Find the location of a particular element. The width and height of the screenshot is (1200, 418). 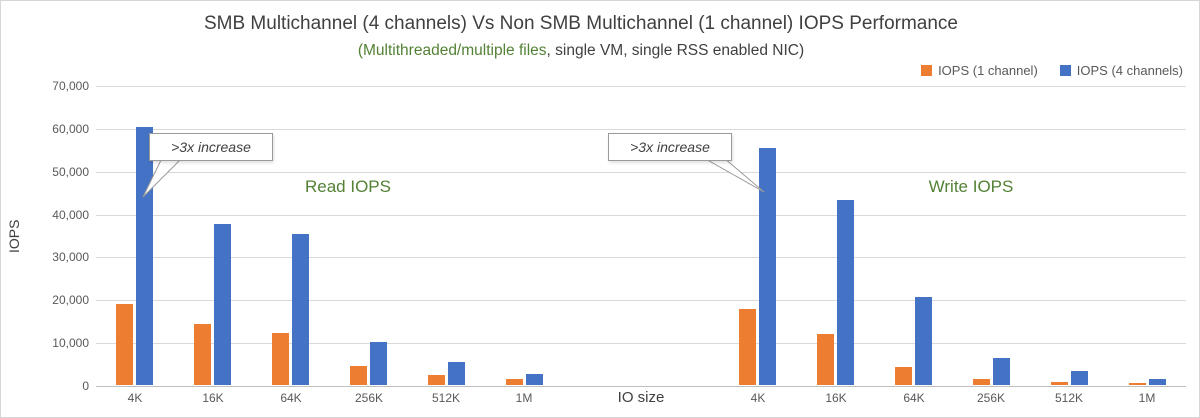

bar-write-4k-1-channel is located at coordinates (747, 347).